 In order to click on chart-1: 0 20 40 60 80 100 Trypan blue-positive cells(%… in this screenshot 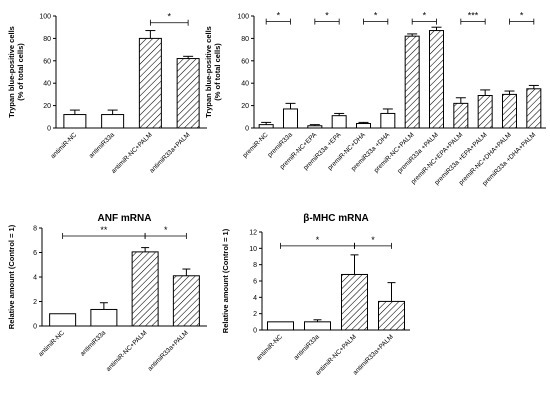, I will do `click(107, 93)`.